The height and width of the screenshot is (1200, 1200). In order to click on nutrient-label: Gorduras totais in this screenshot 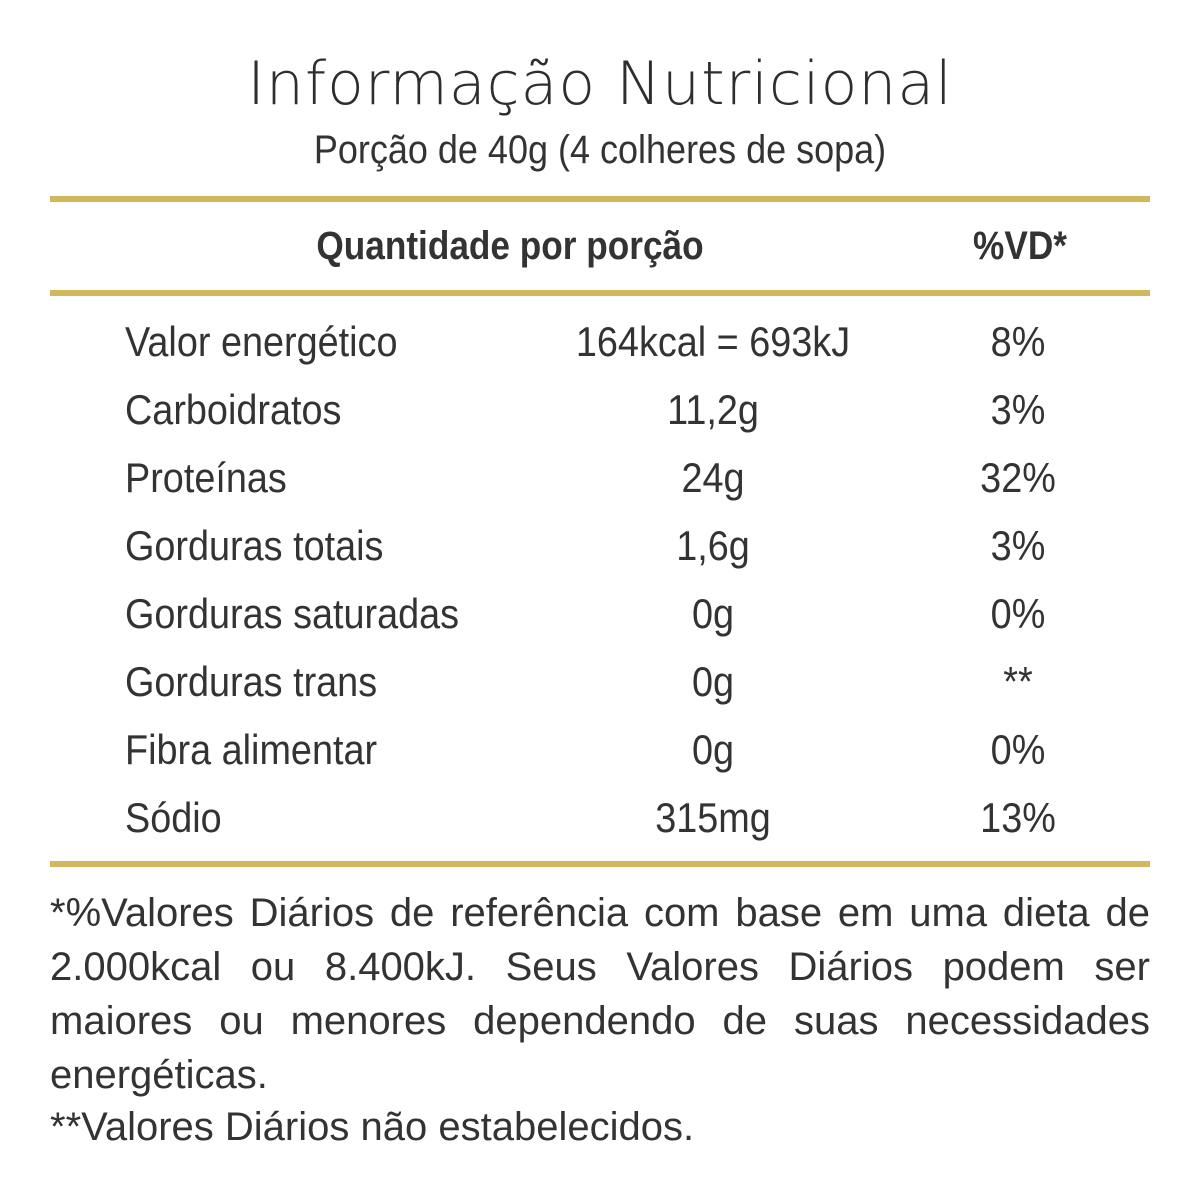, I will do `click(254, 545)`.